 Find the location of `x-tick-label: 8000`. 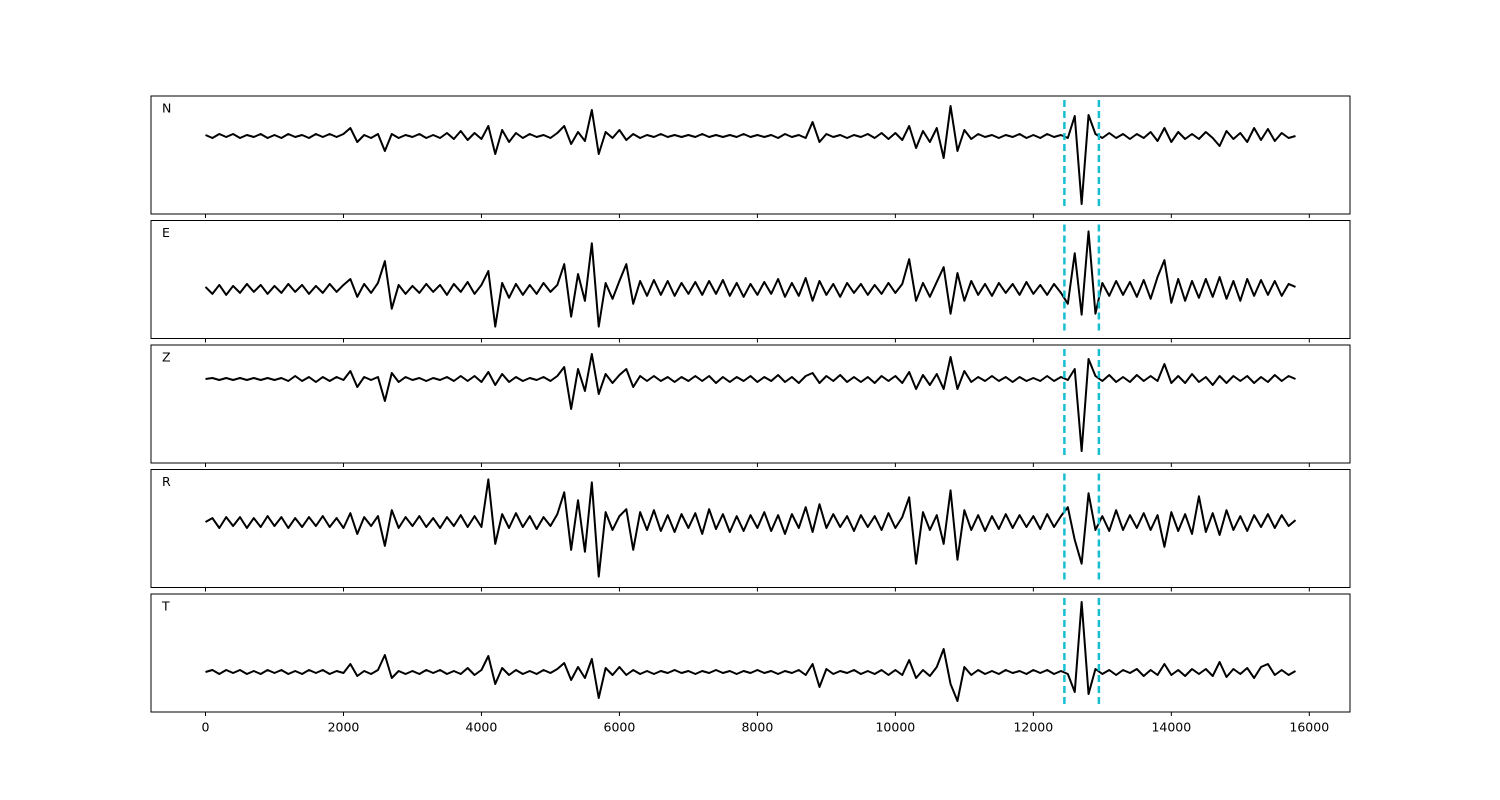

x-tick-label: 8000 is located at coordinates (757, 727).